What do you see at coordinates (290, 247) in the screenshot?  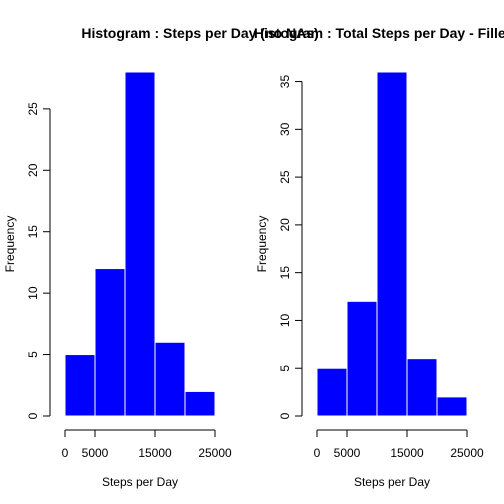 I see `y-axis: 0 5 10 15 20 25 30 35` at bounding box center [290, 247].